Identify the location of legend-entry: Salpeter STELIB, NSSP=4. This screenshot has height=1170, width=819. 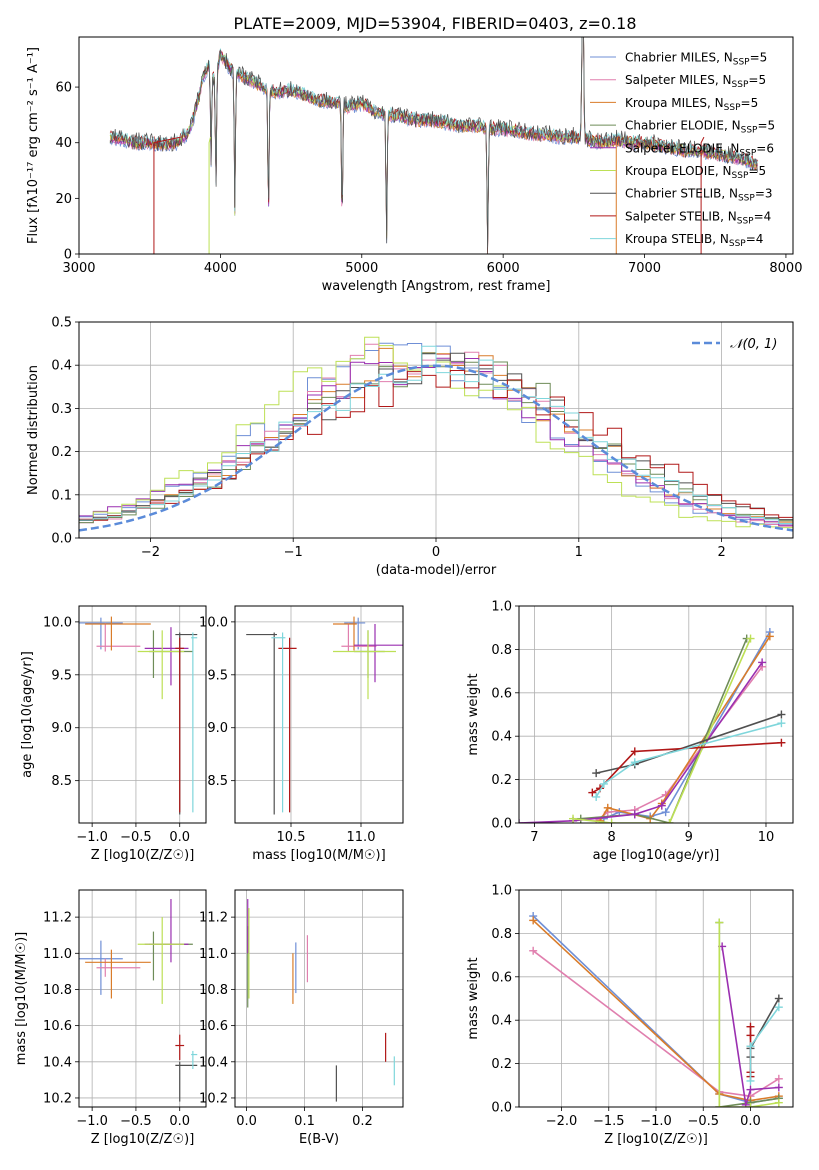
(698, 217).